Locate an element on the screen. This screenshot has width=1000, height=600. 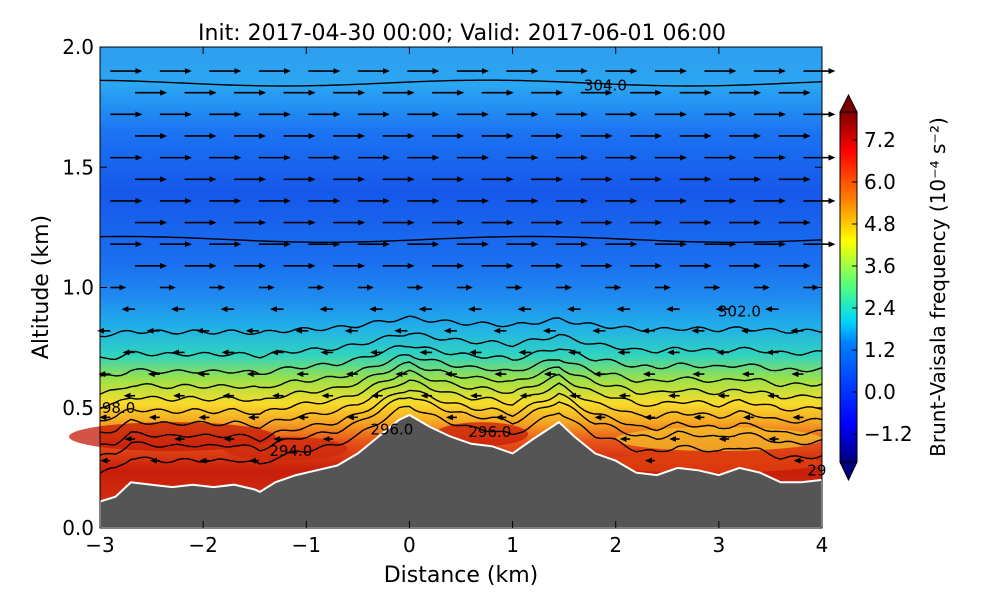
x-tick-label: 4 is located at coordinates (822, 545).